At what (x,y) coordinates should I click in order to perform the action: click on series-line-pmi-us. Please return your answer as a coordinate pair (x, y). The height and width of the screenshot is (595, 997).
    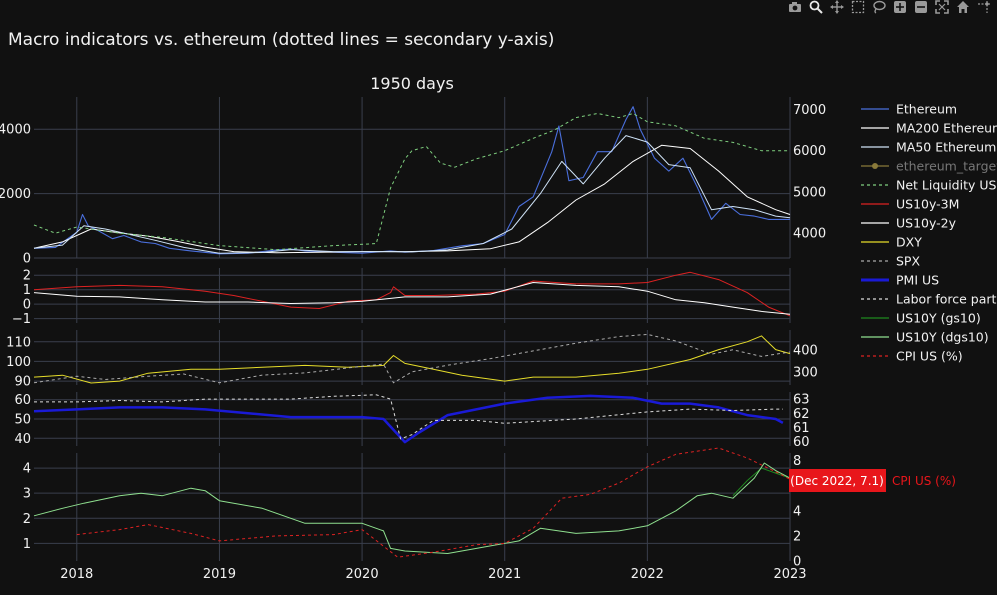
    Looking at the image, I should click on (408, 419).